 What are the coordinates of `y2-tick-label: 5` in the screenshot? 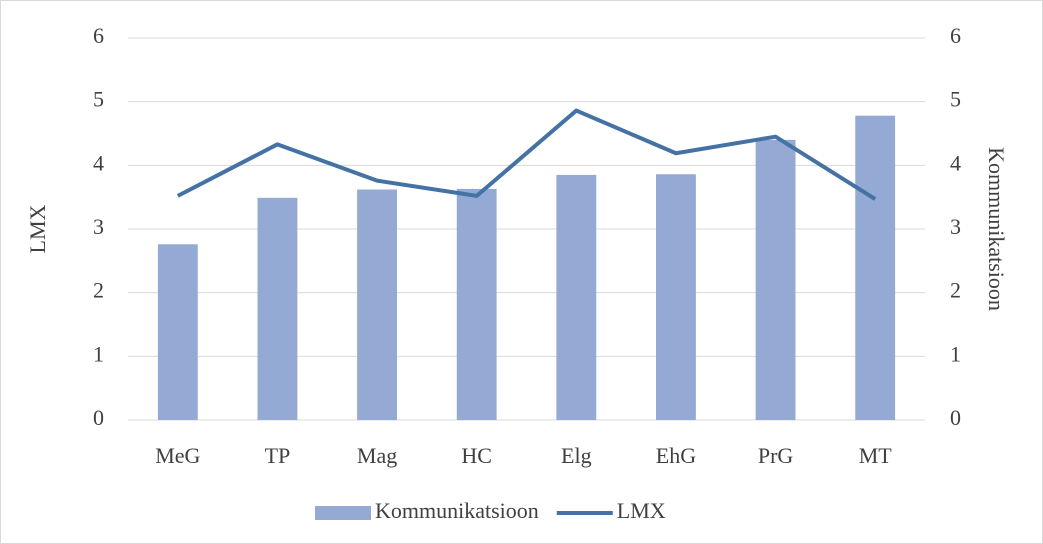 It's located at (955, 99).